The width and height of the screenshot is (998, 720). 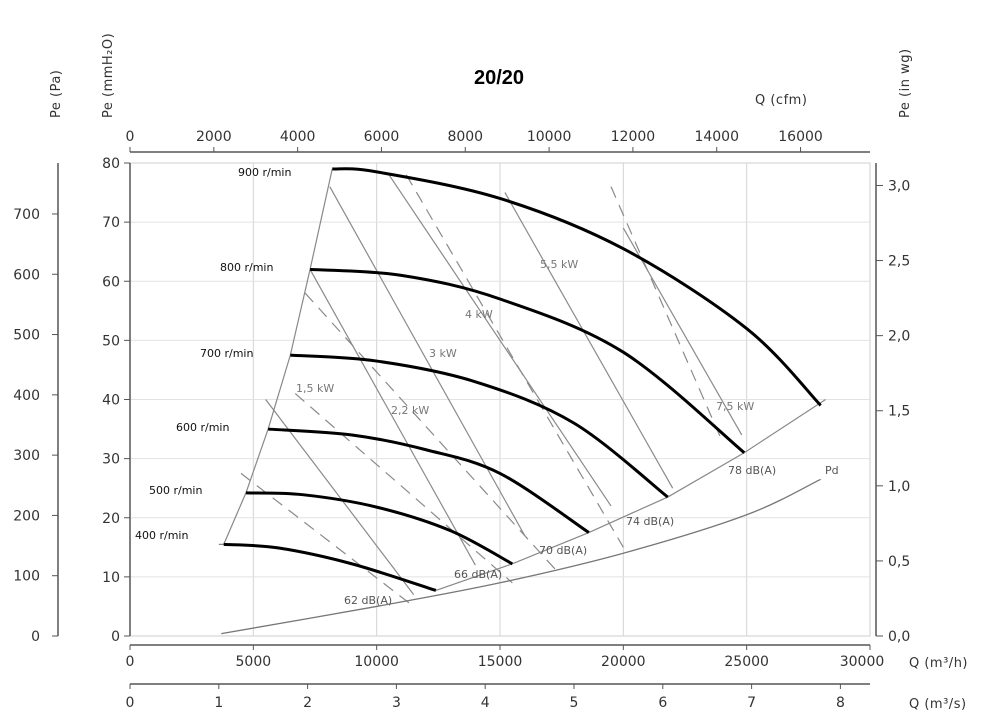 What do you see at coordinates (111, 282) in the screenshot?
I see `y-tick-label: 60` at bounding box center [111, 282].